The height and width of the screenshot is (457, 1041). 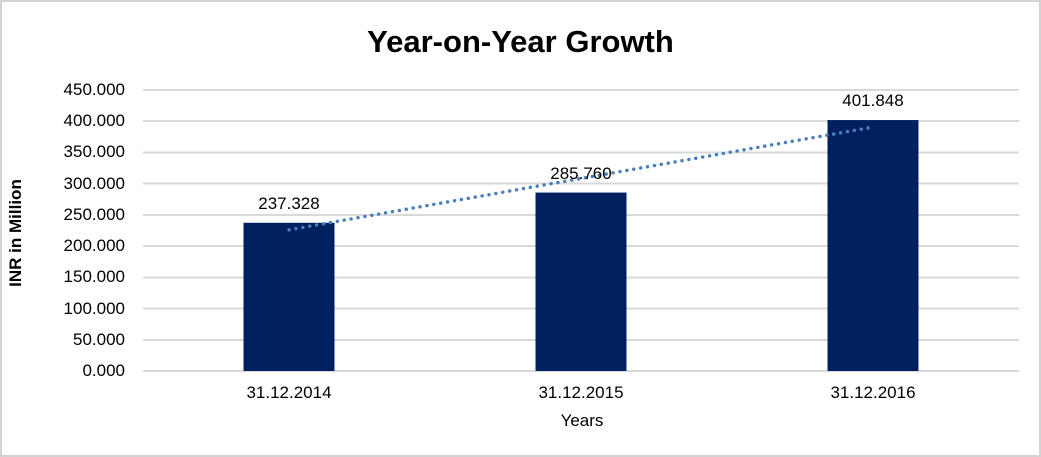 I want to click on x-axis-category-label: 31.12.2015, so click(x=581, y=392).